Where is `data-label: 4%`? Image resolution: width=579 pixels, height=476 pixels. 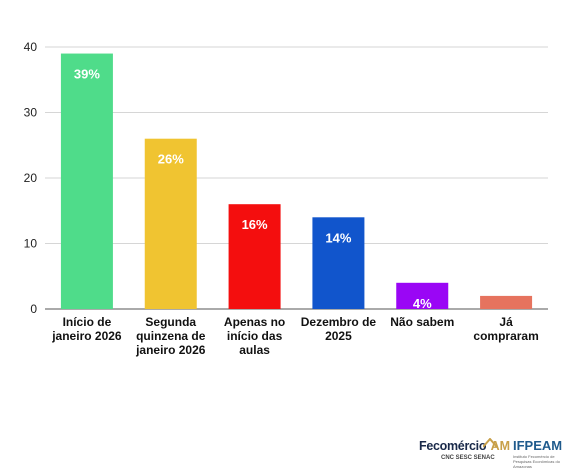 data-label: 4% is located at coordinates (422, 303).